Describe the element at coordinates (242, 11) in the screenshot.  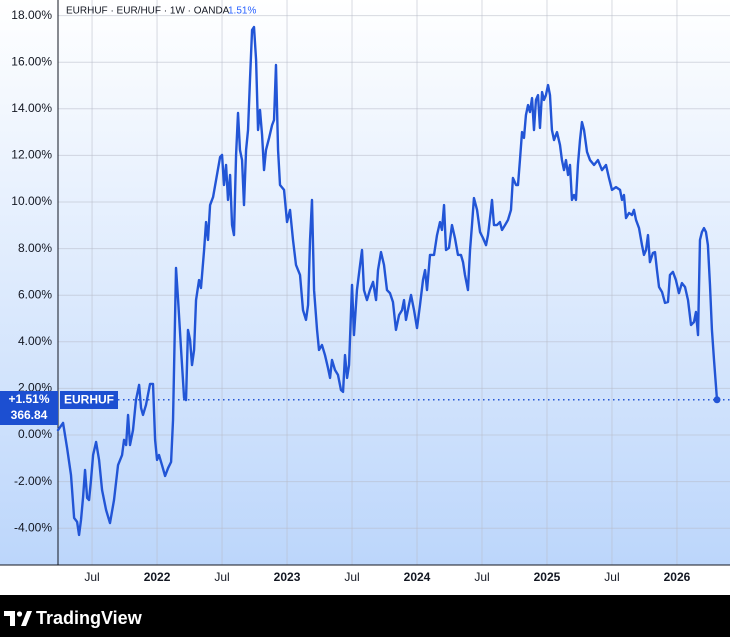
I see `header-change: 1.51%` at that location.